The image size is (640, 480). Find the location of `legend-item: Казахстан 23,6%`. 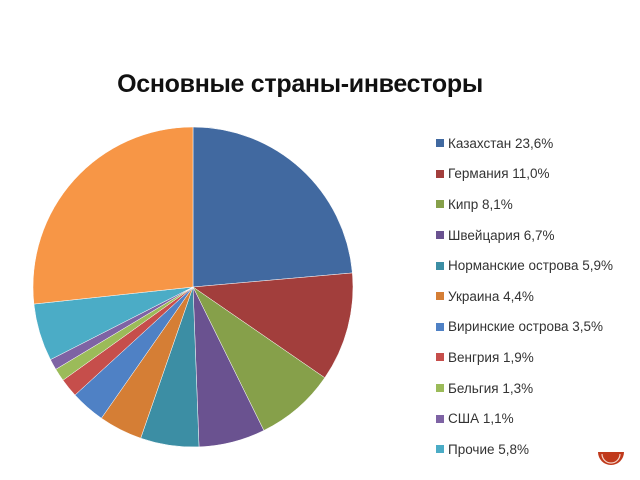

legend-item: Казахстан 23,6% is located at coordinates (524, 143).